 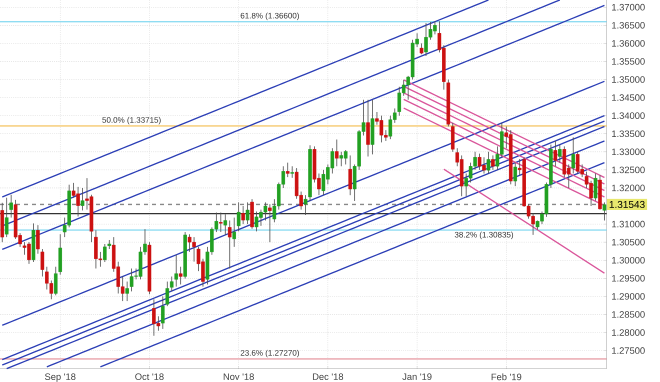 What do you see at coordinates (628, 7) in the screenshot?
I see `y-tick-label: 1.37000` at bounding box center [628, 7].